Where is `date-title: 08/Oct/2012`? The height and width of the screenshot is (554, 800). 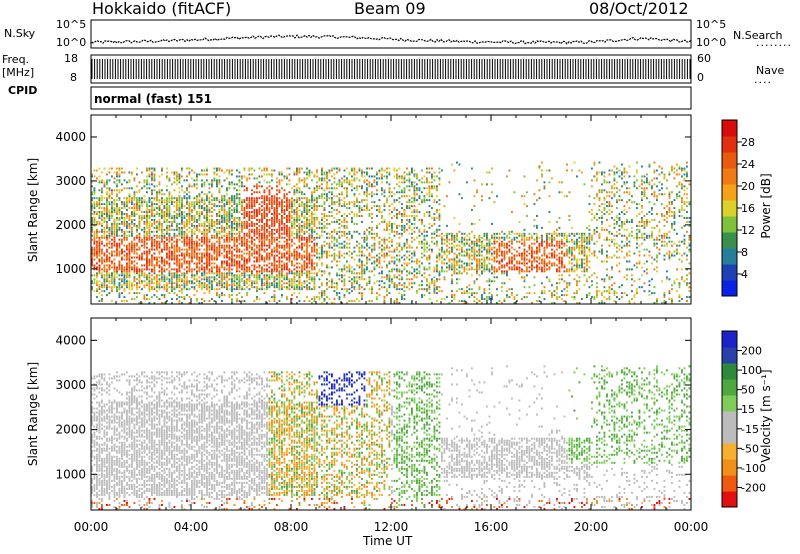 date-title: 08/Oct/2012 is located at coordinates (639, 9).